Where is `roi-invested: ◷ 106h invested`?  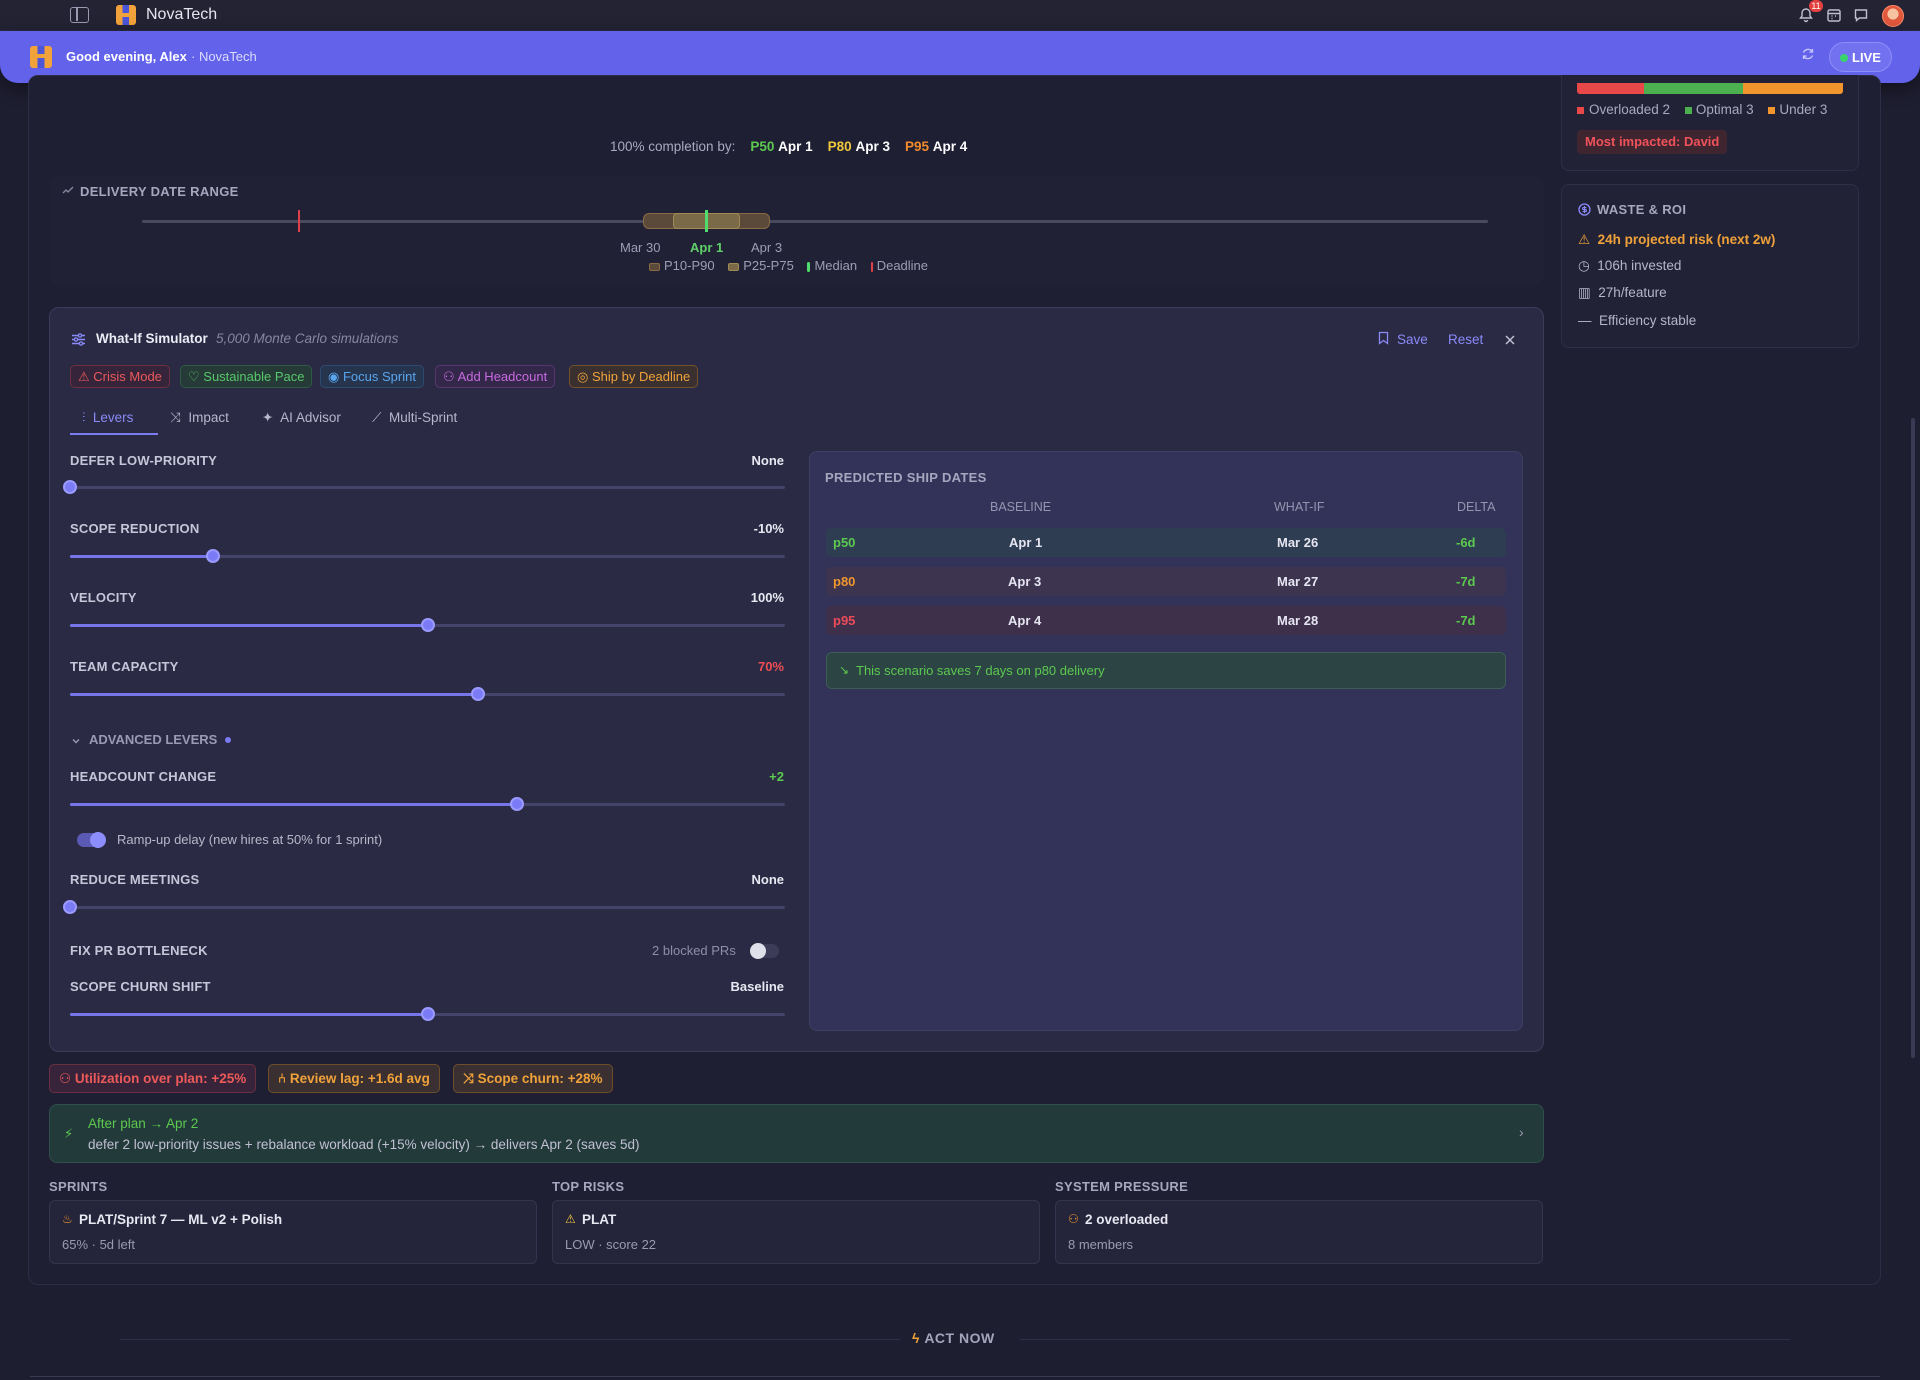 roi-invested: ◷ 106h invested is located at coordinates (1629, 266).